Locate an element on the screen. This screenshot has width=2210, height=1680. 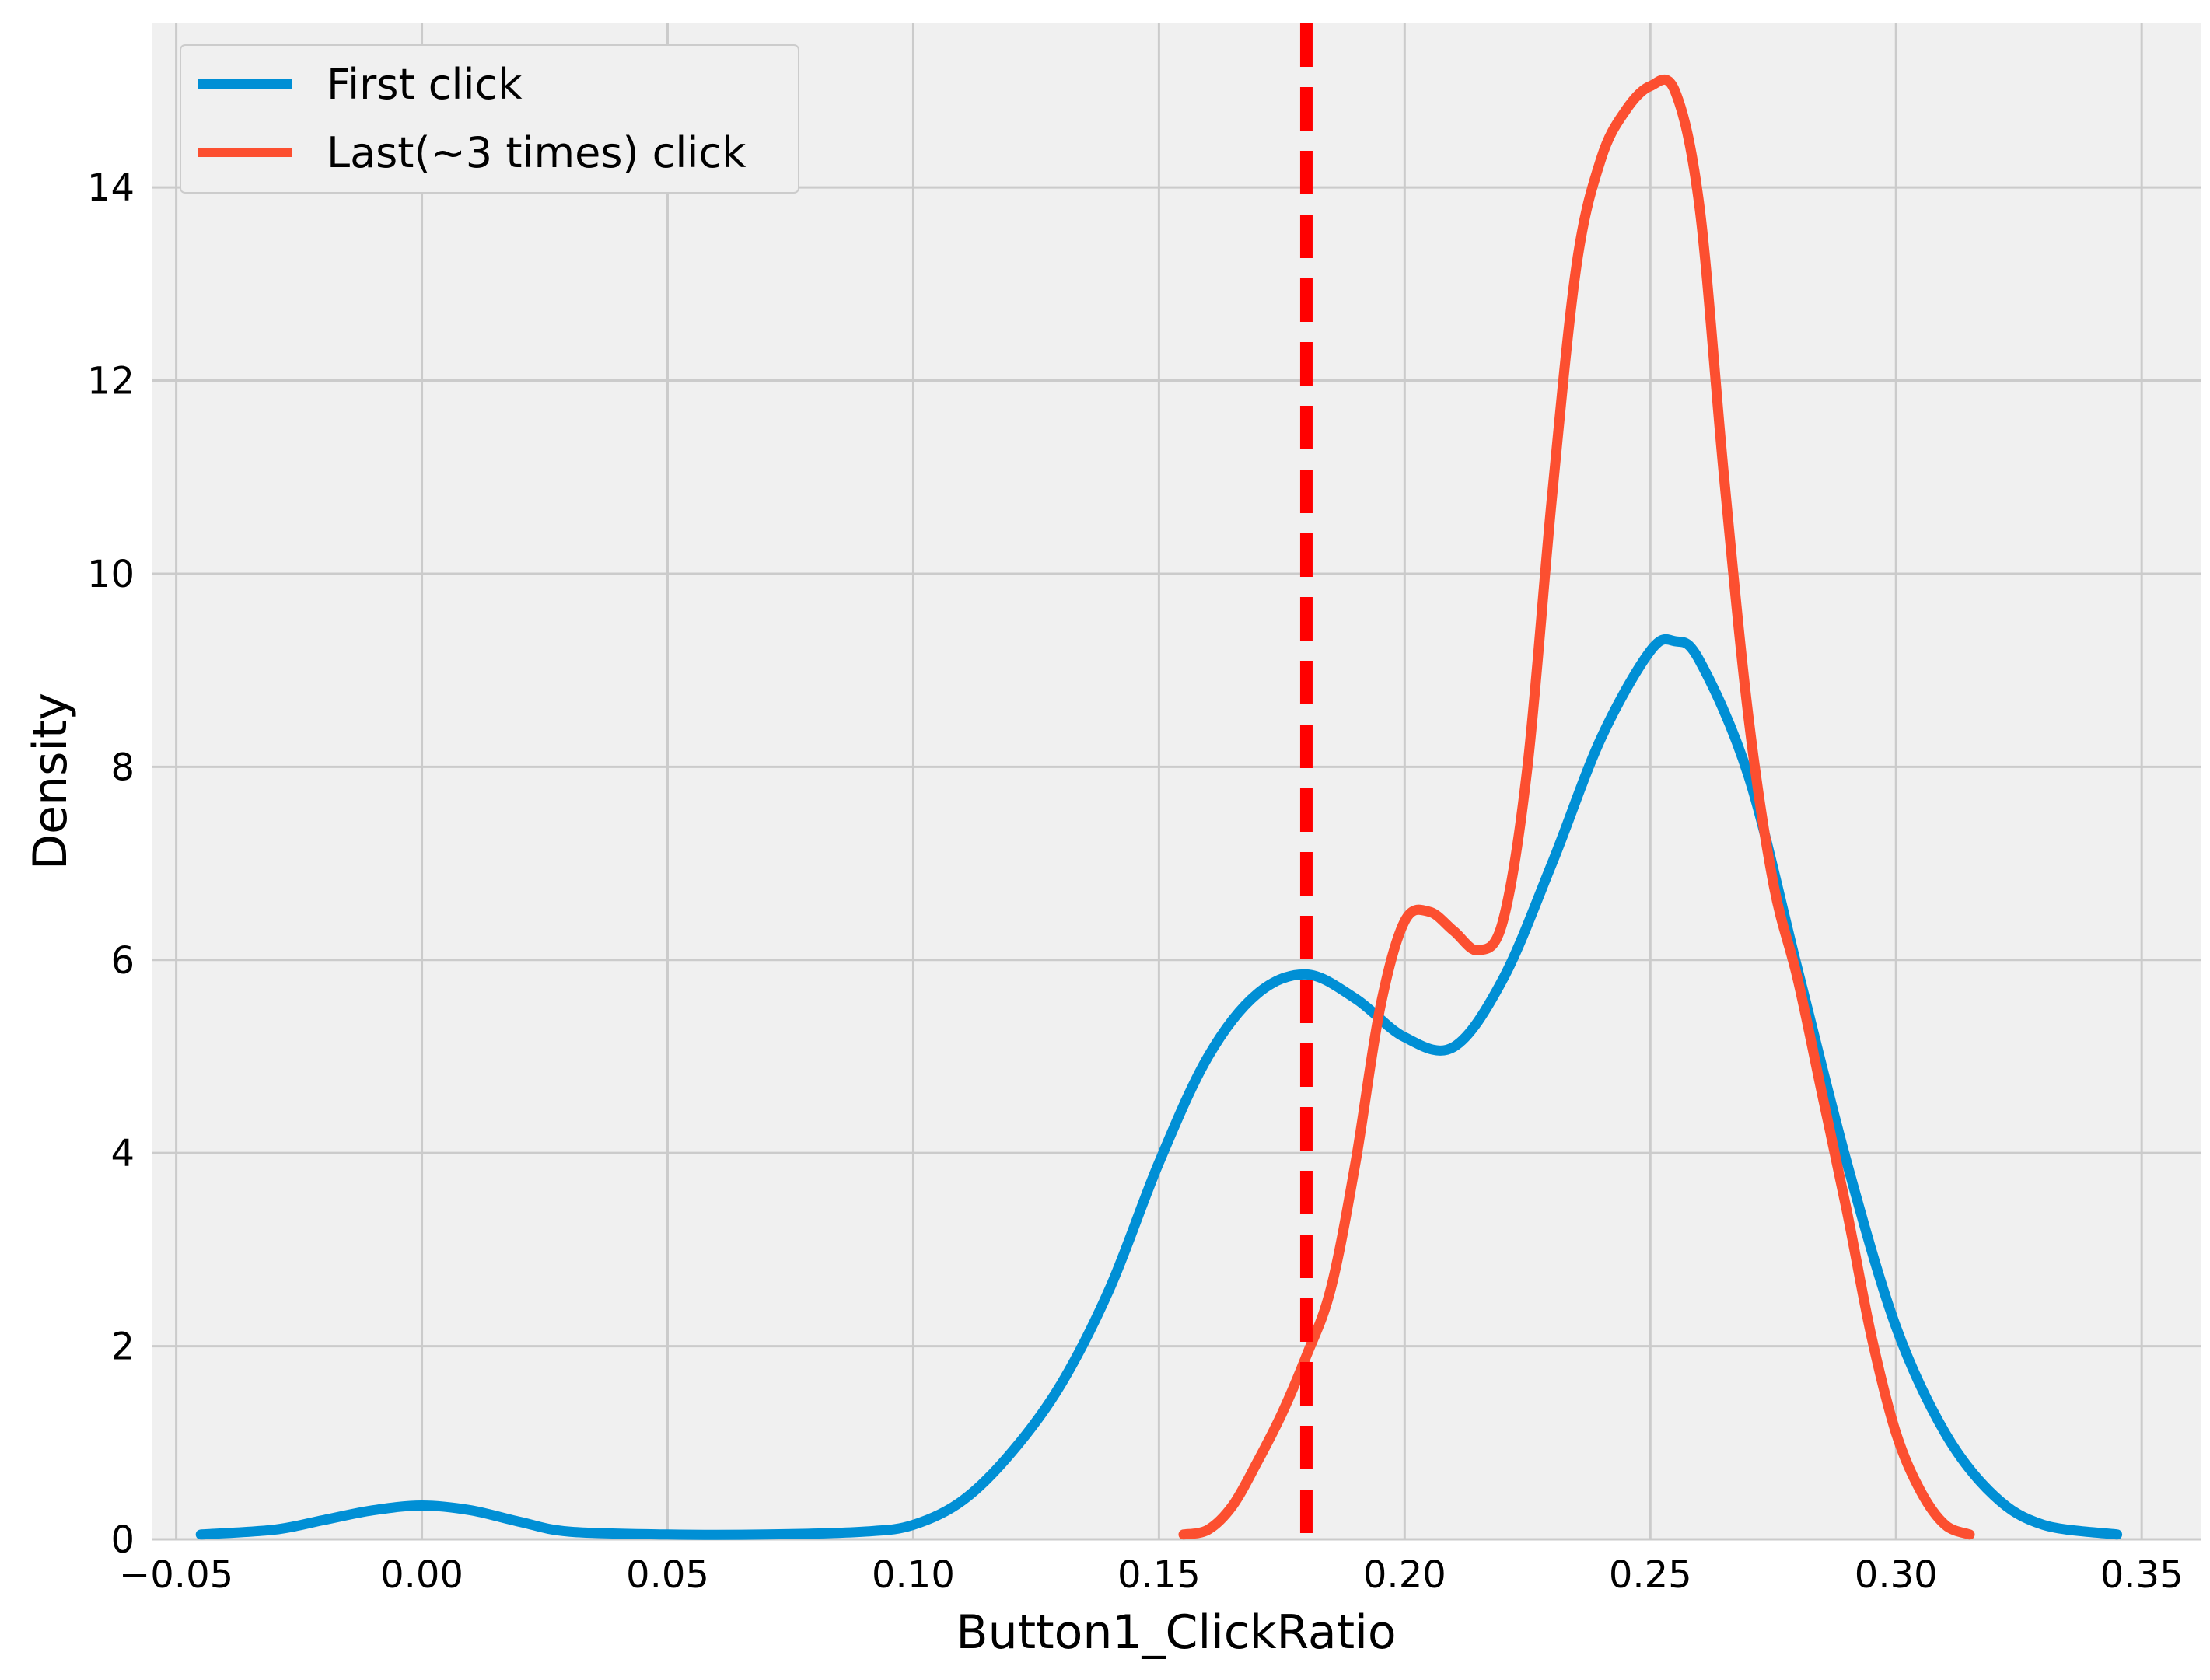
x-tick-label: 0.00 is located at coordinates (422, 1575).